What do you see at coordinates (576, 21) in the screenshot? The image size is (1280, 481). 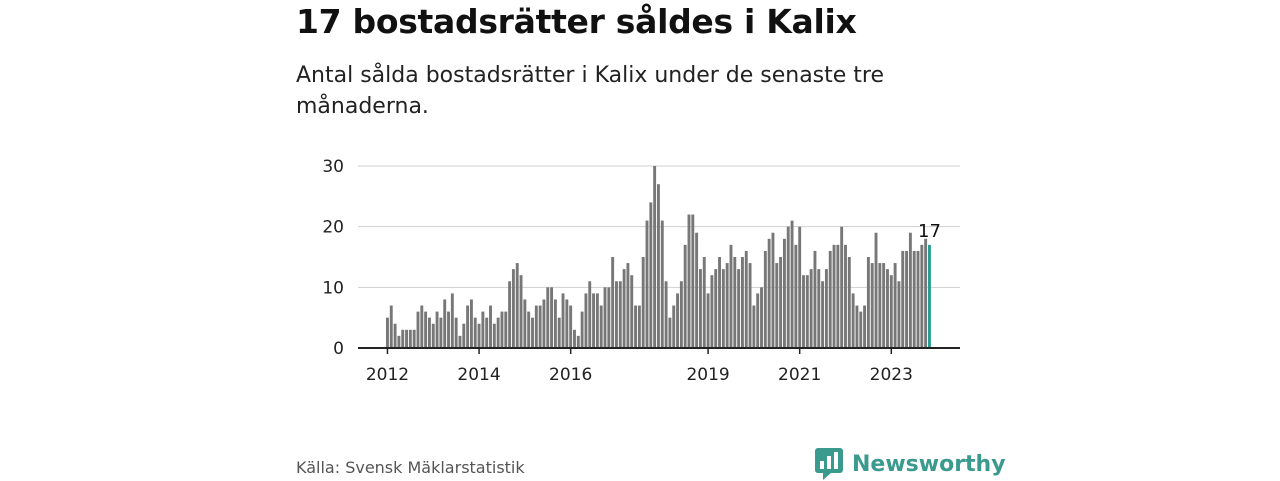 I see `chart-title: 17 bostadsrätter såldes i Kalix` at bounding box center [576, 21].